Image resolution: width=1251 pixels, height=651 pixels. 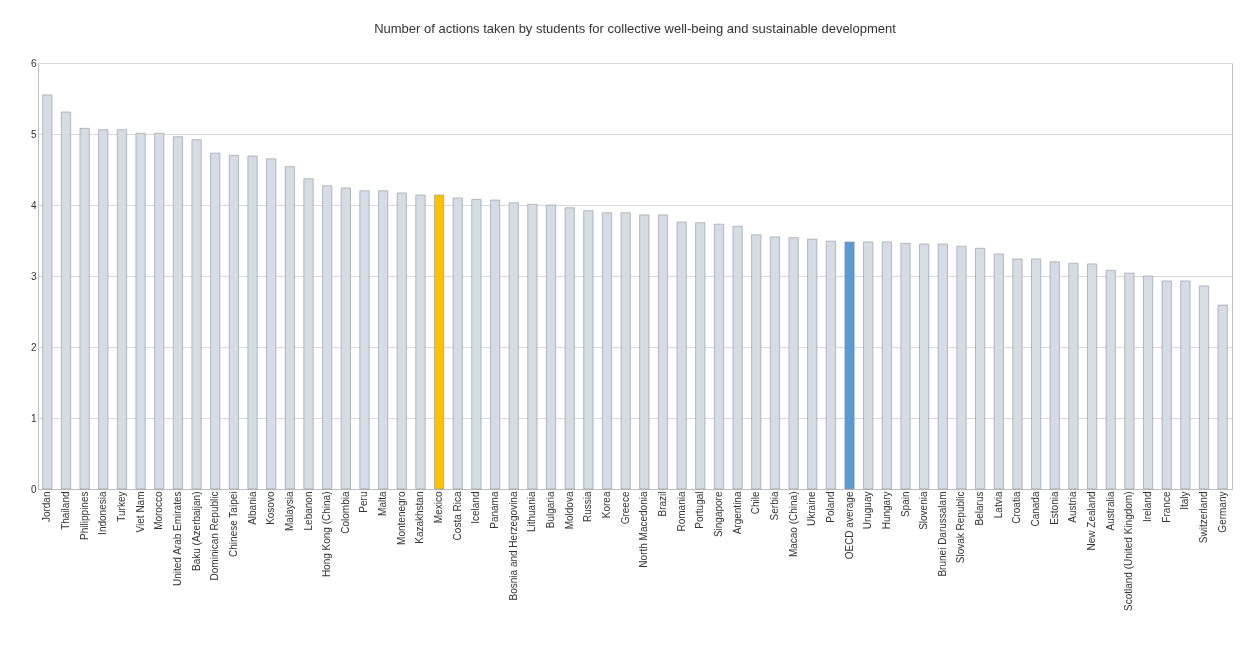 I want to click on x-tick-label: Serbia, so click(x=774, y=506).